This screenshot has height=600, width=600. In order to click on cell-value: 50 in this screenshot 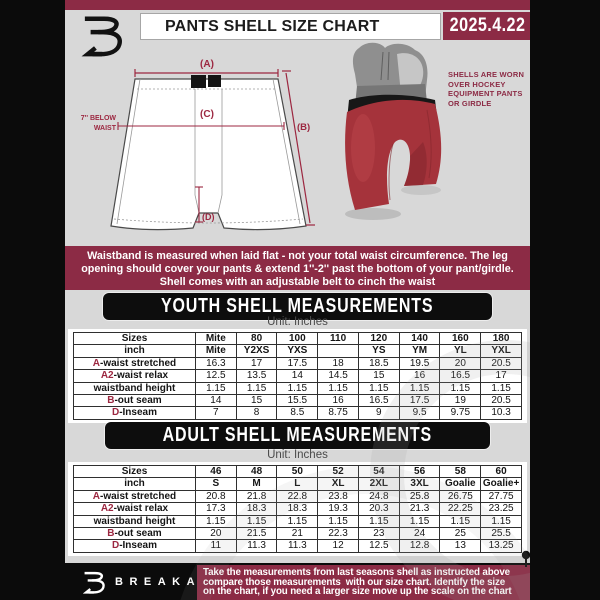, I will do `click(297, 471)`.